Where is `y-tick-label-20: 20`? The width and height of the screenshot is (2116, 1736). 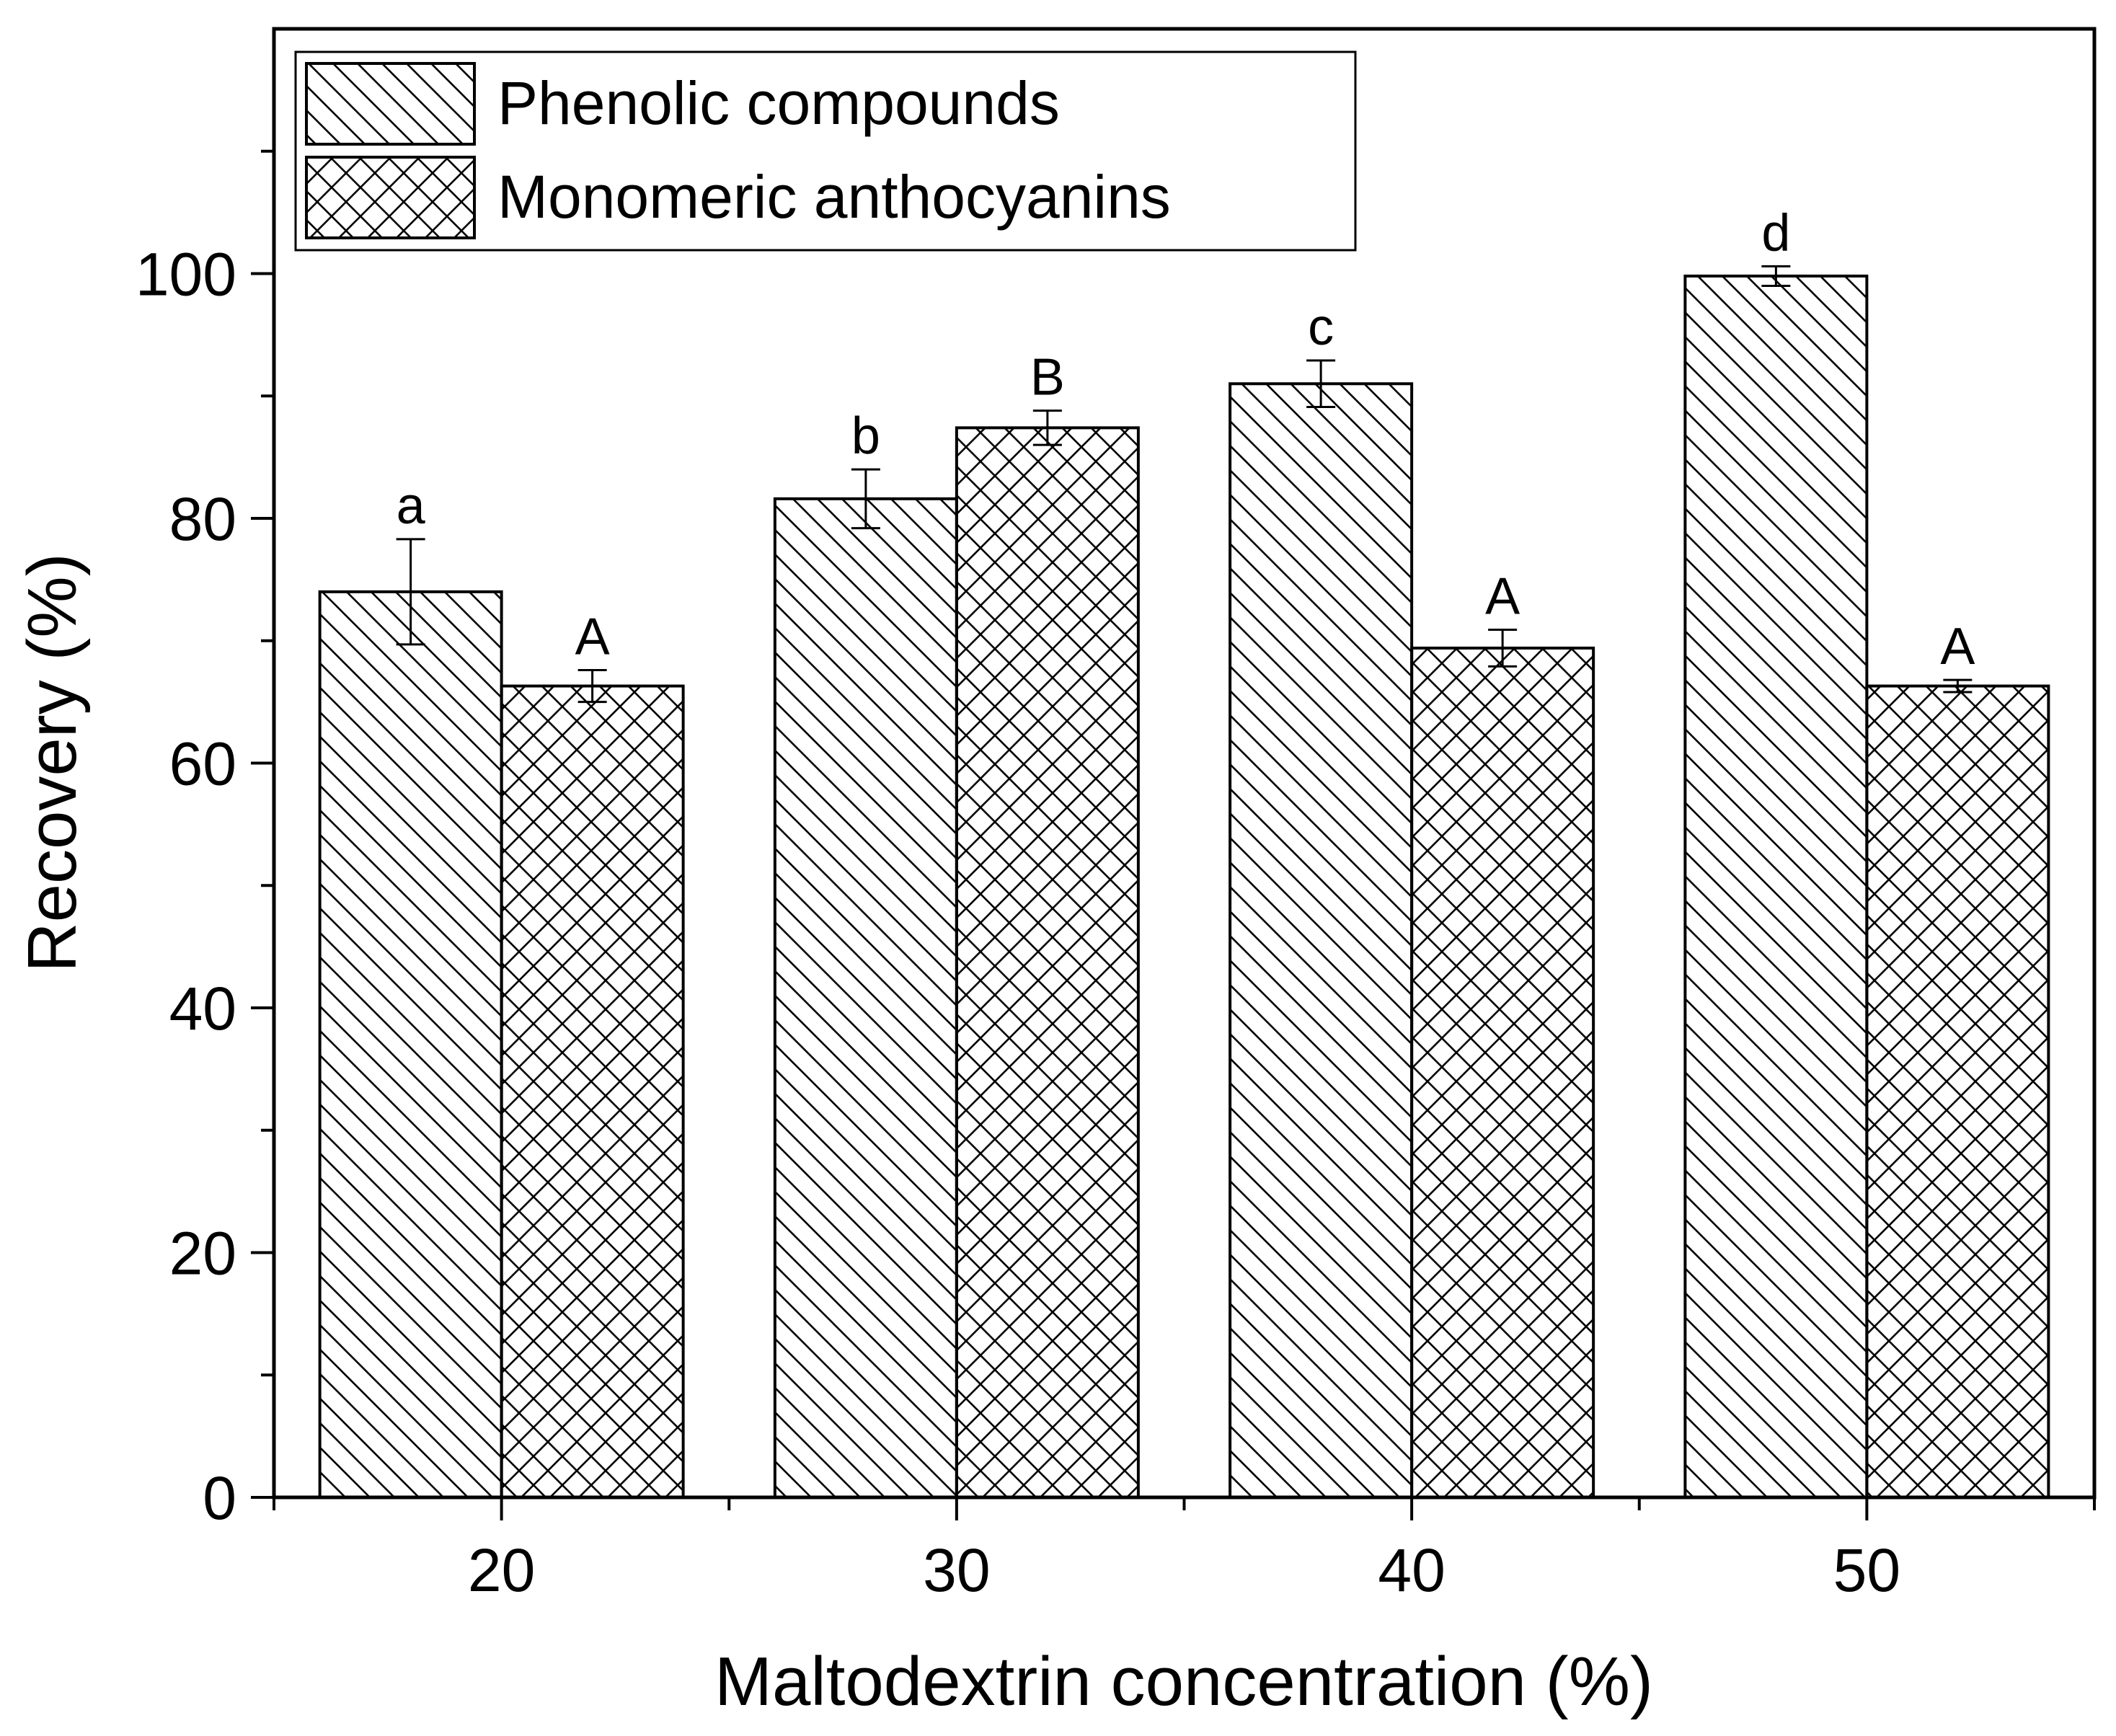 y-tick-label-20: 20 is located at coordinates (202, 1254).